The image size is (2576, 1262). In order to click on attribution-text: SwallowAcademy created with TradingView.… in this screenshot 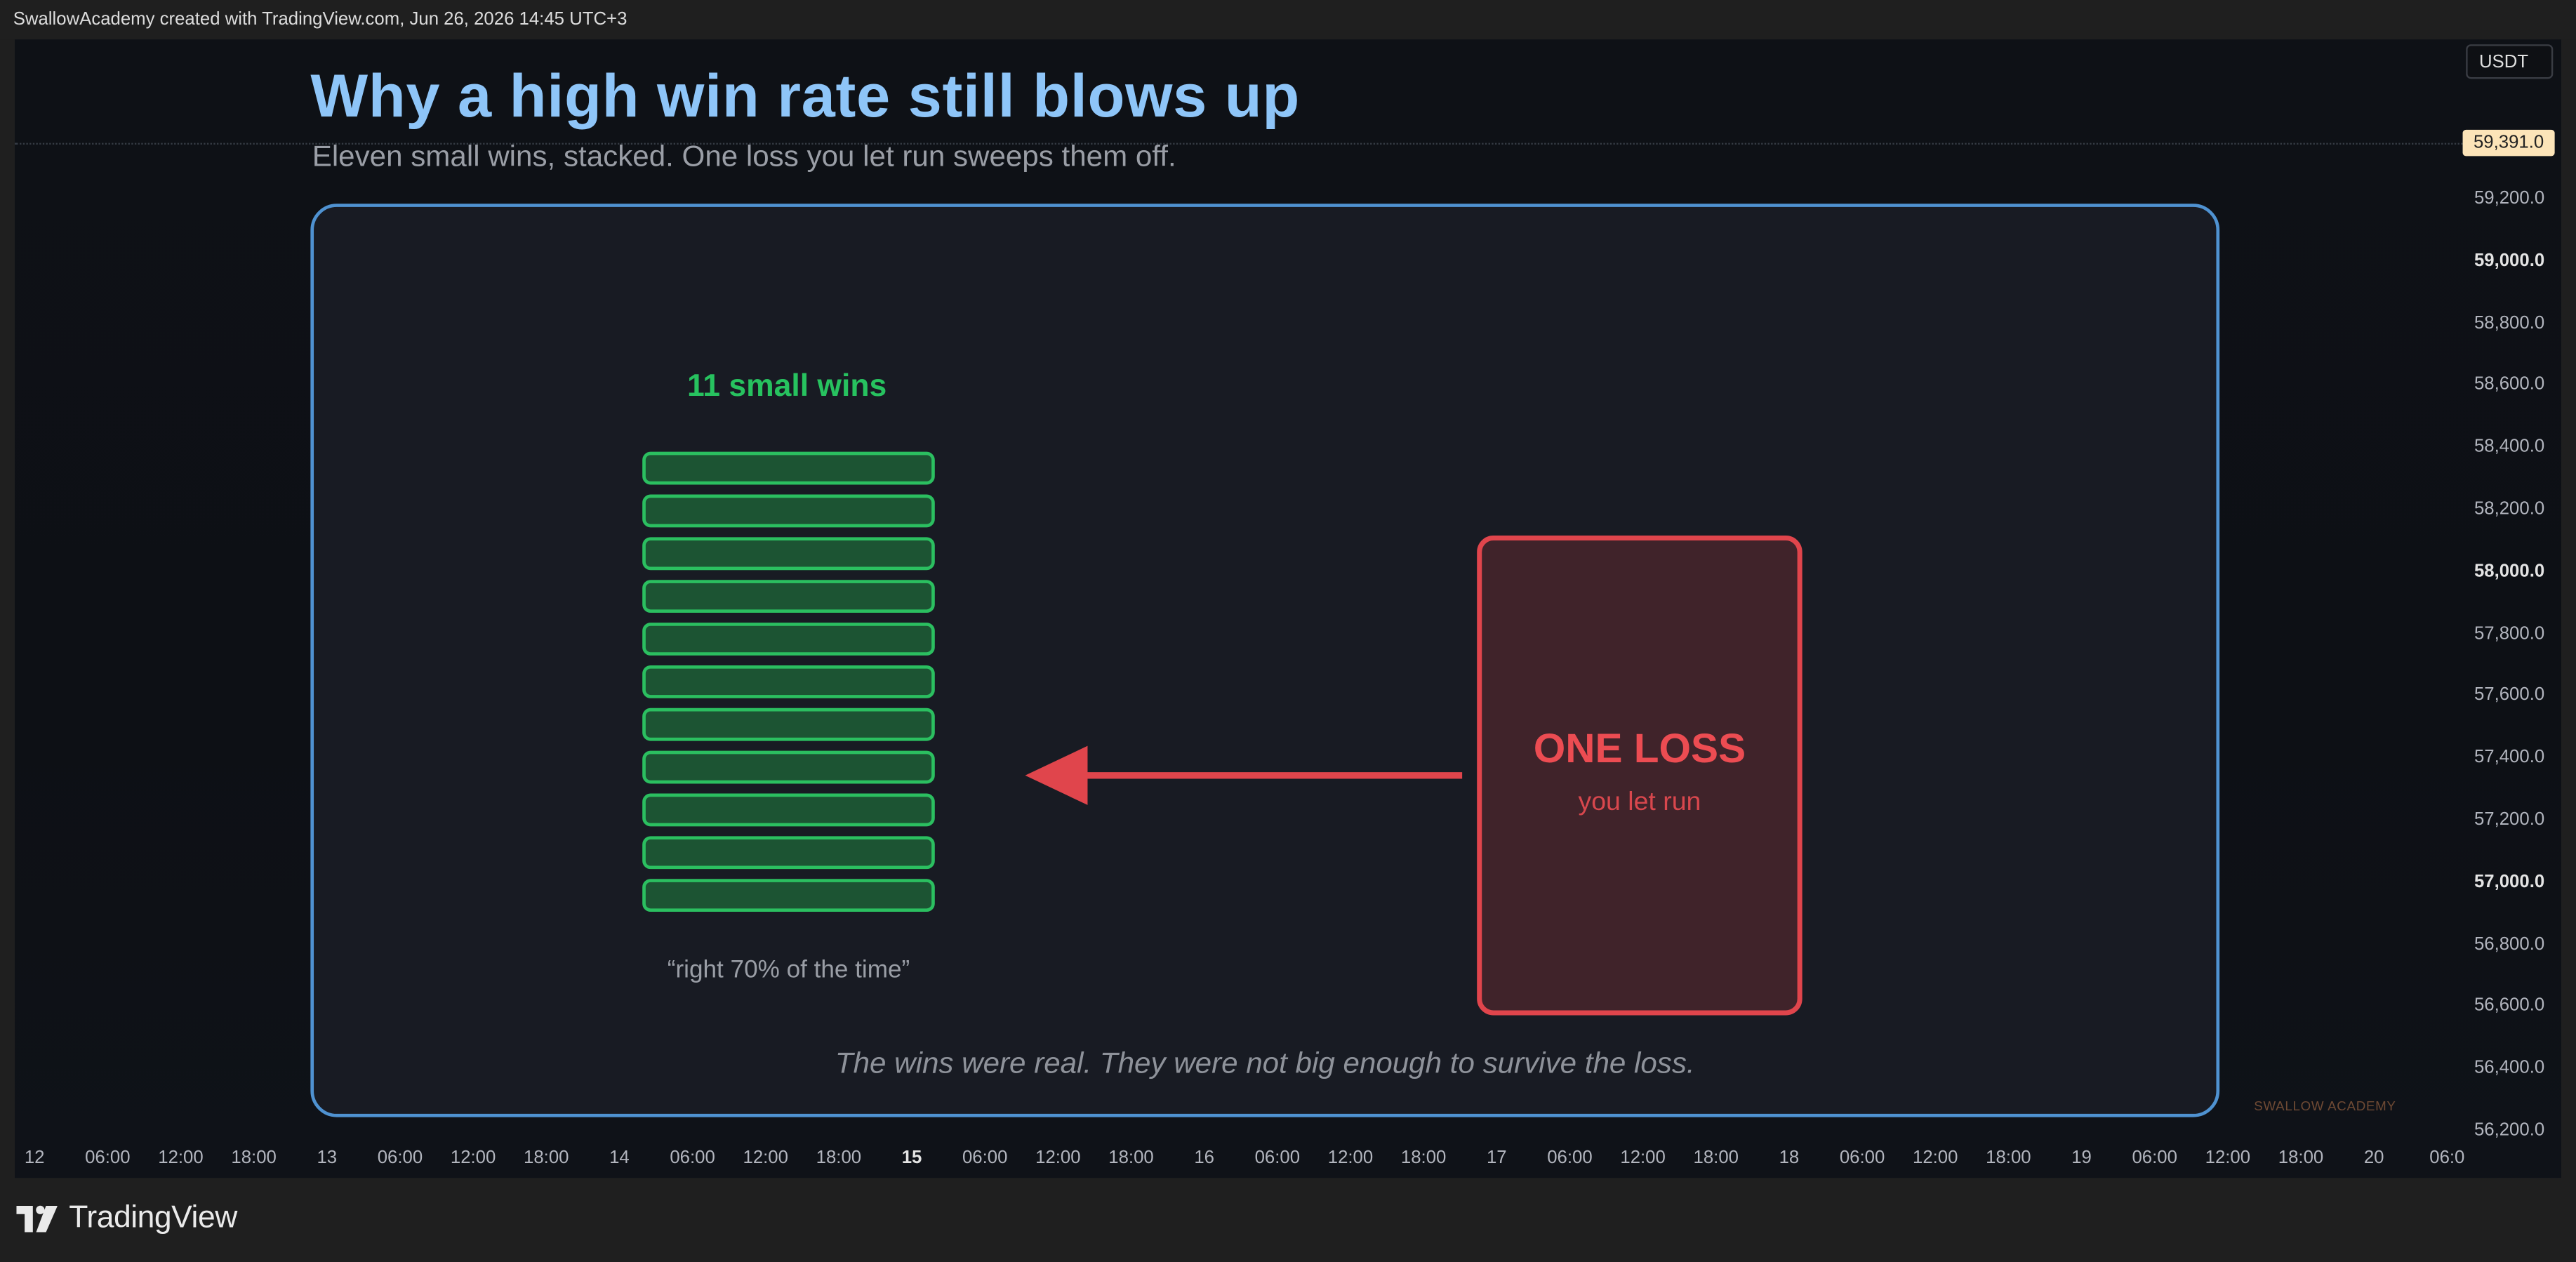, I will do `click(321, 20)`.